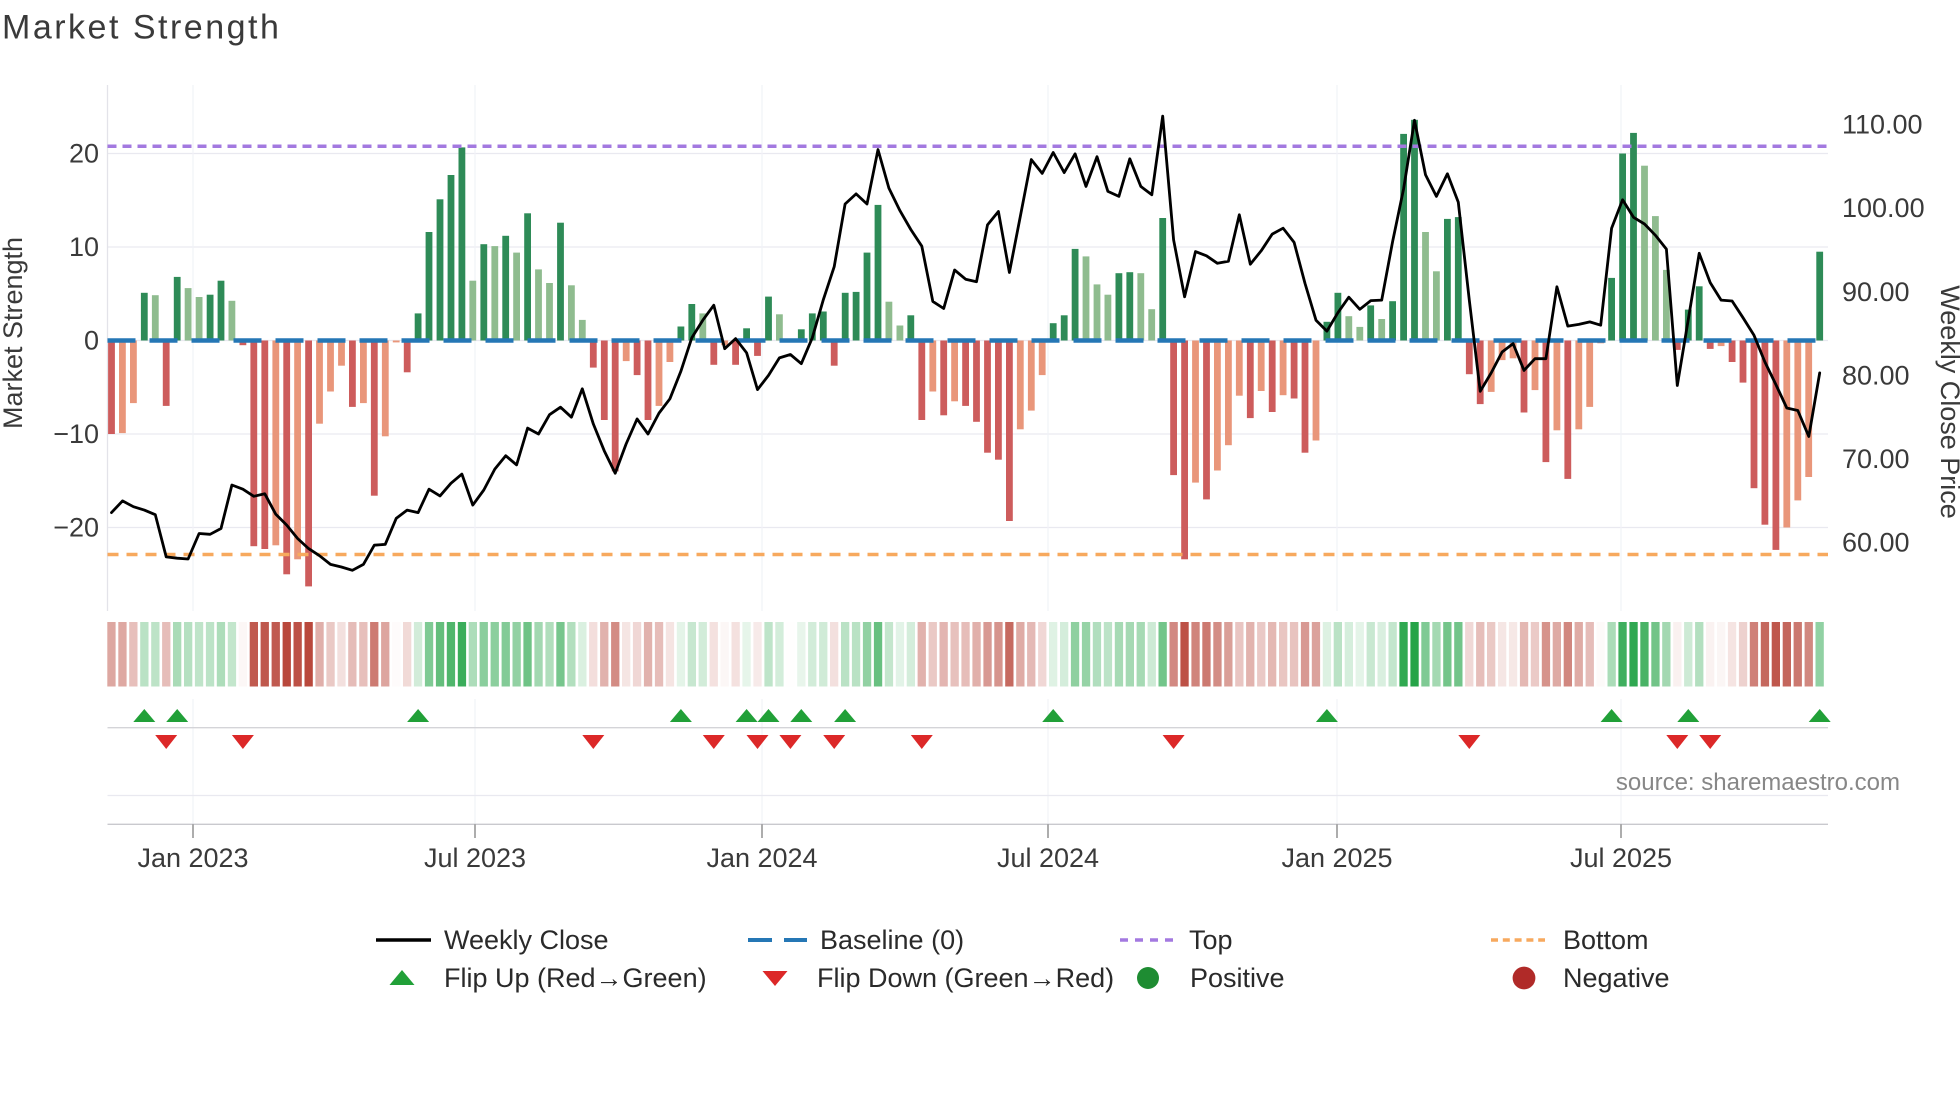  Describe the element at coordinates (1621, 858) in the screenshot. I see `svg-text: Jul 2025` at that location.